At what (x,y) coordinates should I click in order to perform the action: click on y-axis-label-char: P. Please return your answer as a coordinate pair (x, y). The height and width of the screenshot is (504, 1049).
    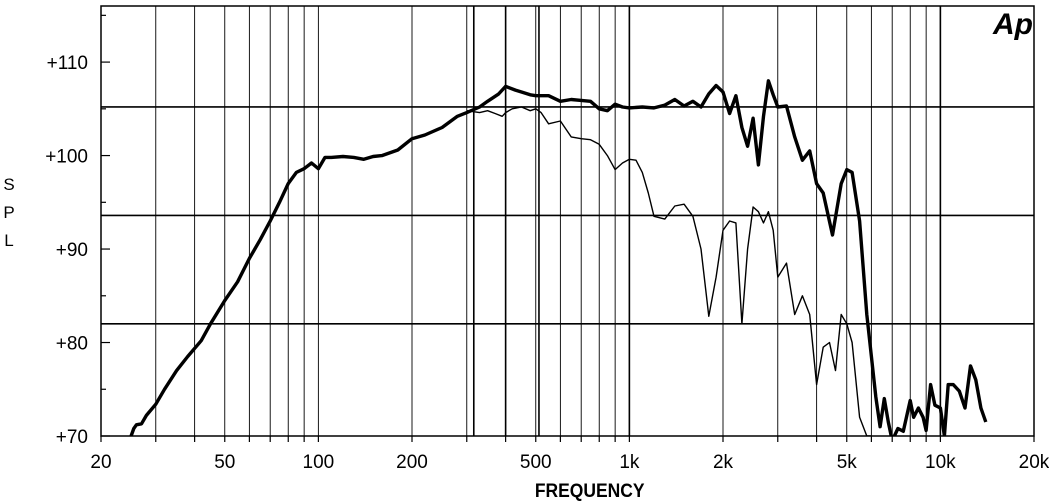
    Looking at the image, I should click on (9, 212).